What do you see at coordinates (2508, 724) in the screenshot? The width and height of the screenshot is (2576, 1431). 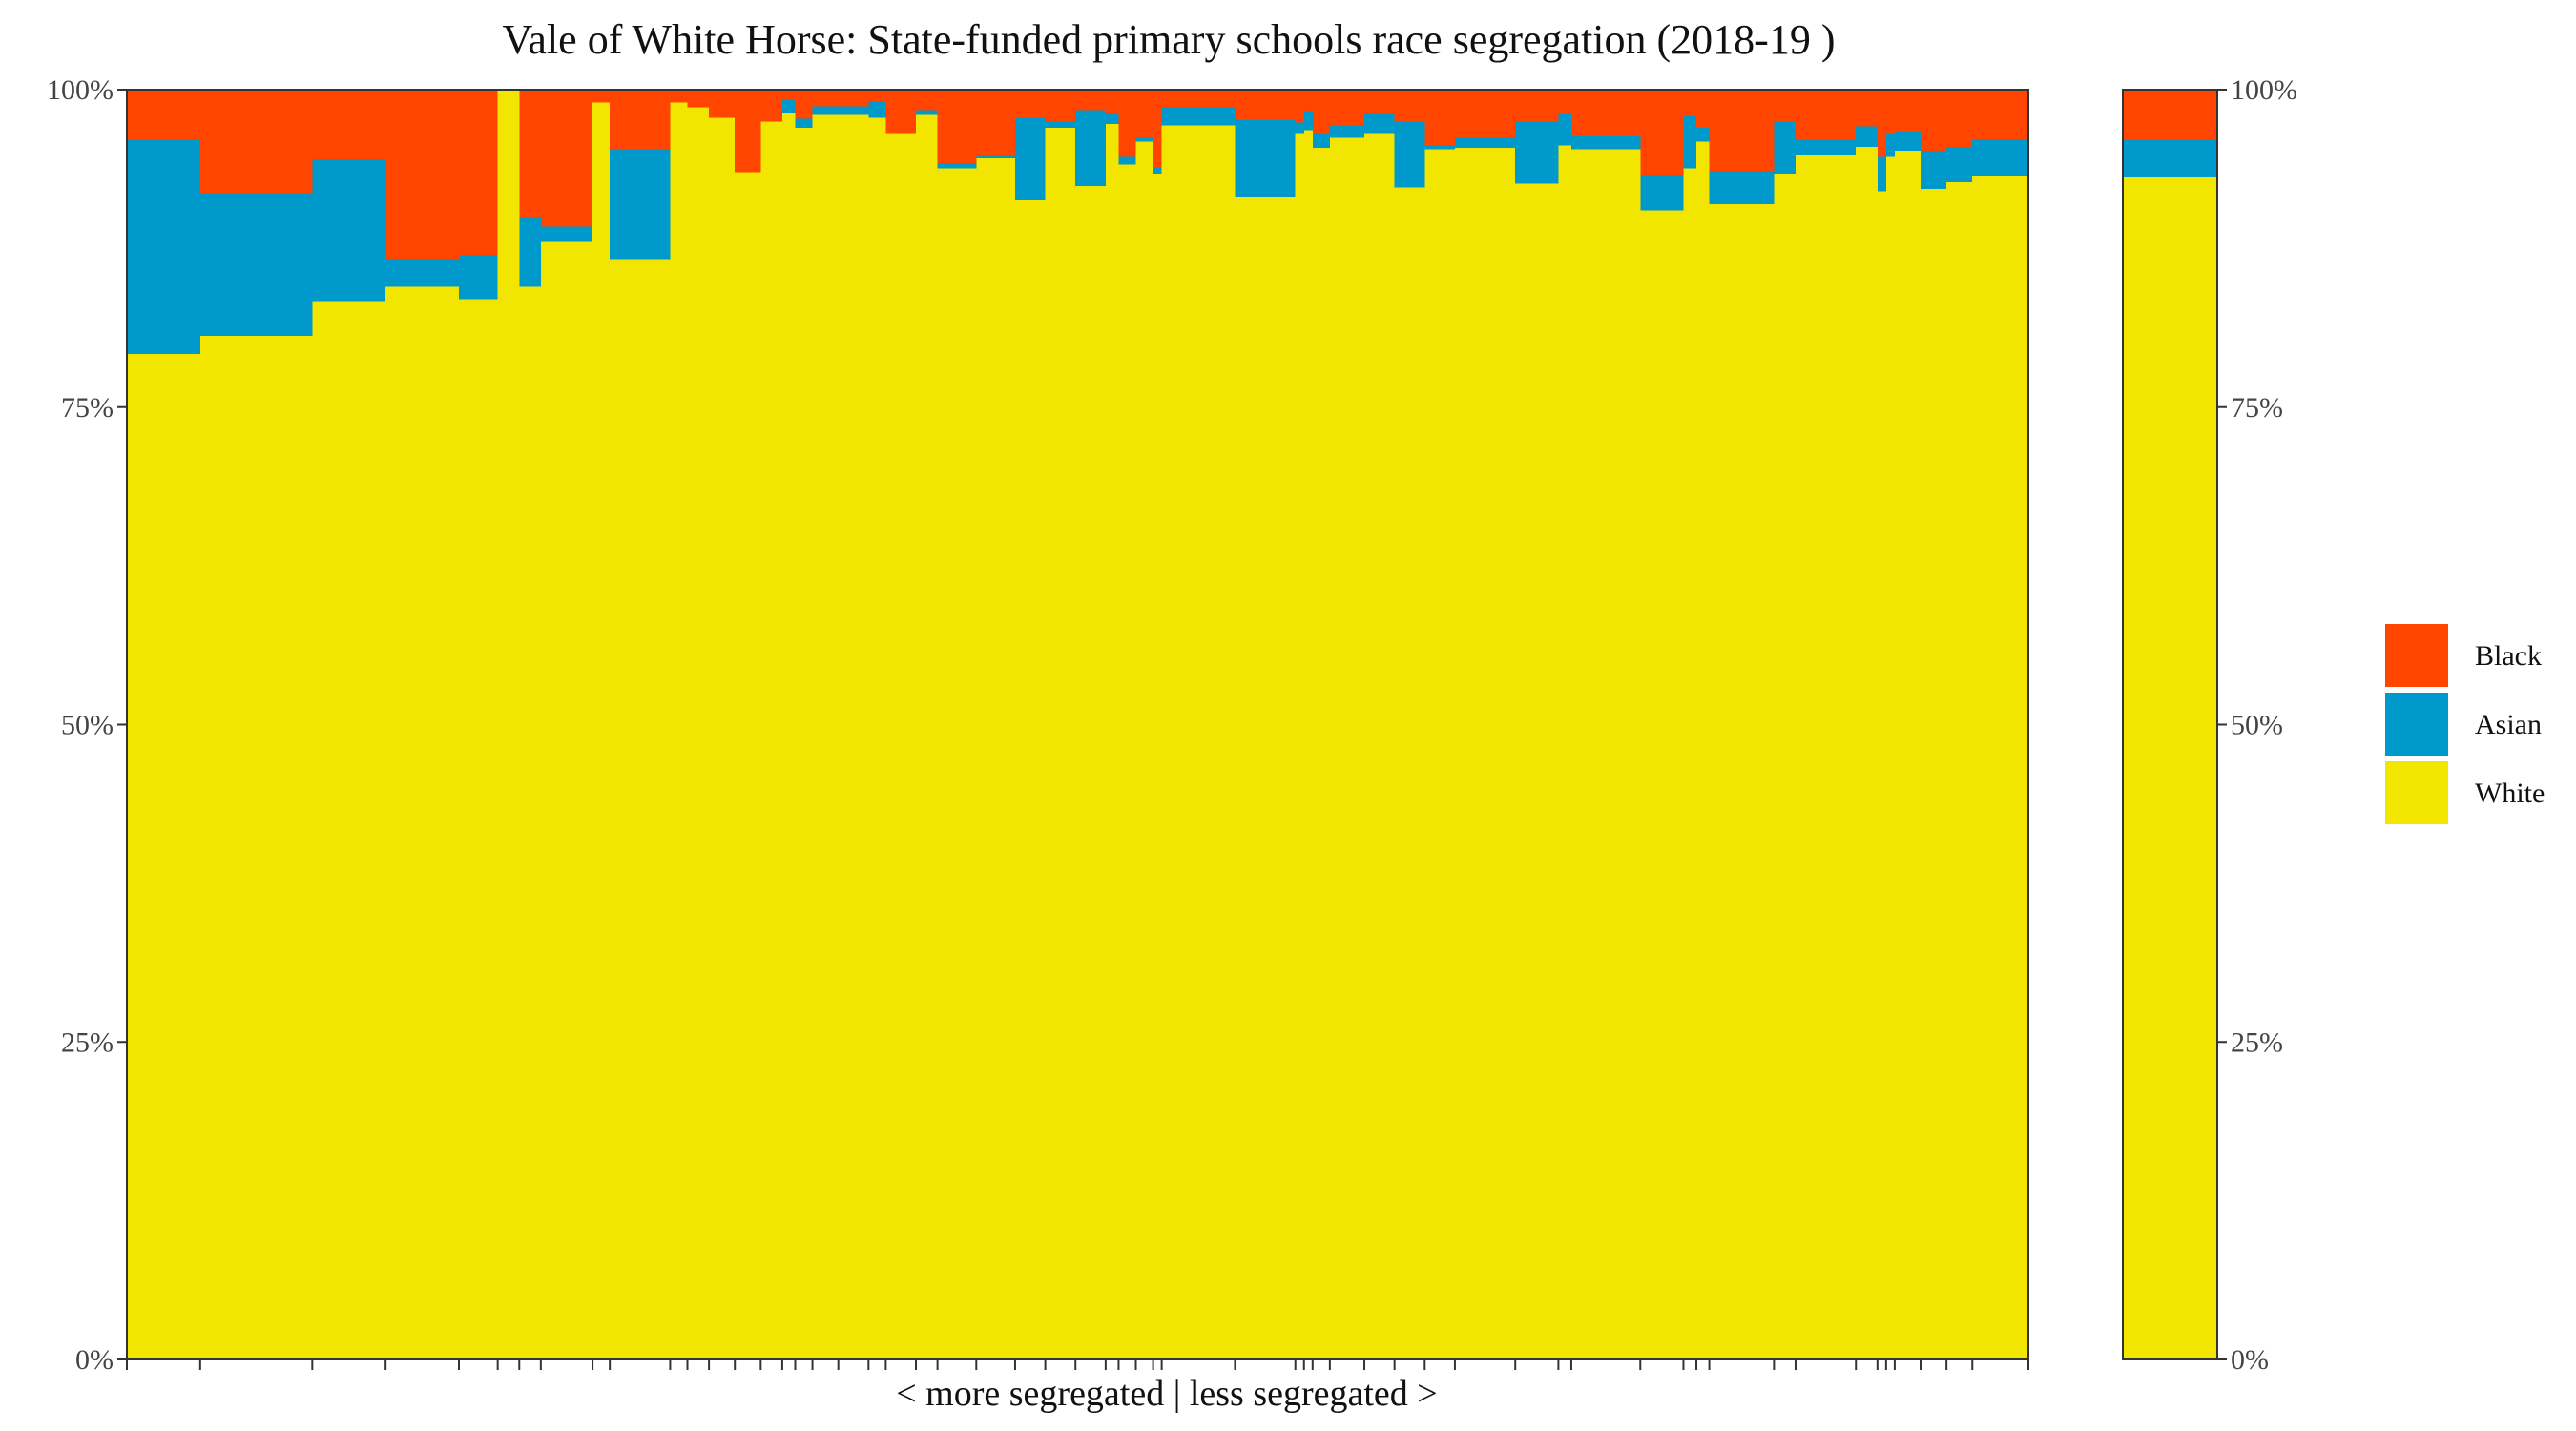 I see `legend-label-asian: Asian` at bounding box center [2508, 724].